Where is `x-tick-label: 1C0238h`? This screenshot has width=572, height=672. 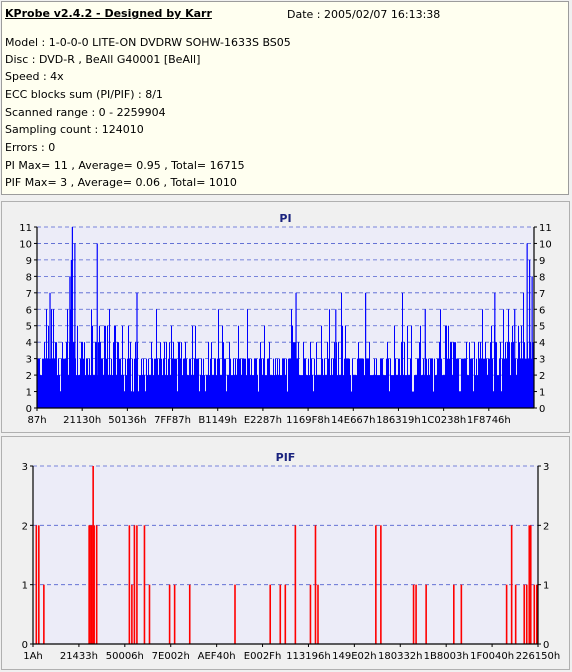 x-tick-label: 1C0238h is located at coordinates (443, 420).